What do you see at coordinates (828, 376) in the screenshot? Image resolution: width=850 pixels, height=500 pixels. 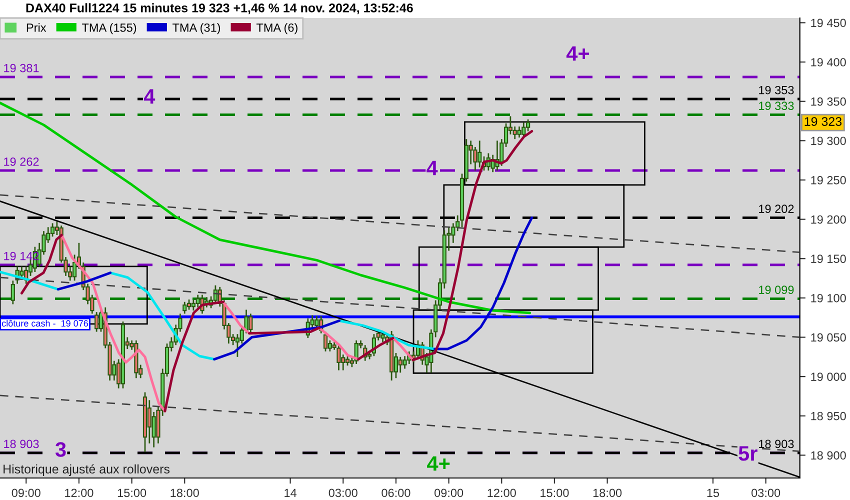 I see `y-tick-label: 19 000` at bounding box center [828, 376].